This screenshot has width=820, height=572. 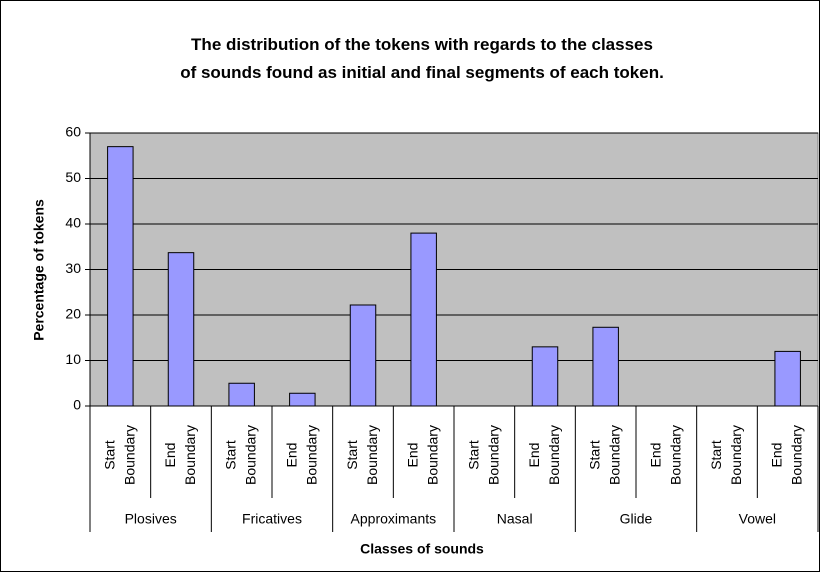 I want to click on y-tick-label: 30, so click(x=73, y=268).